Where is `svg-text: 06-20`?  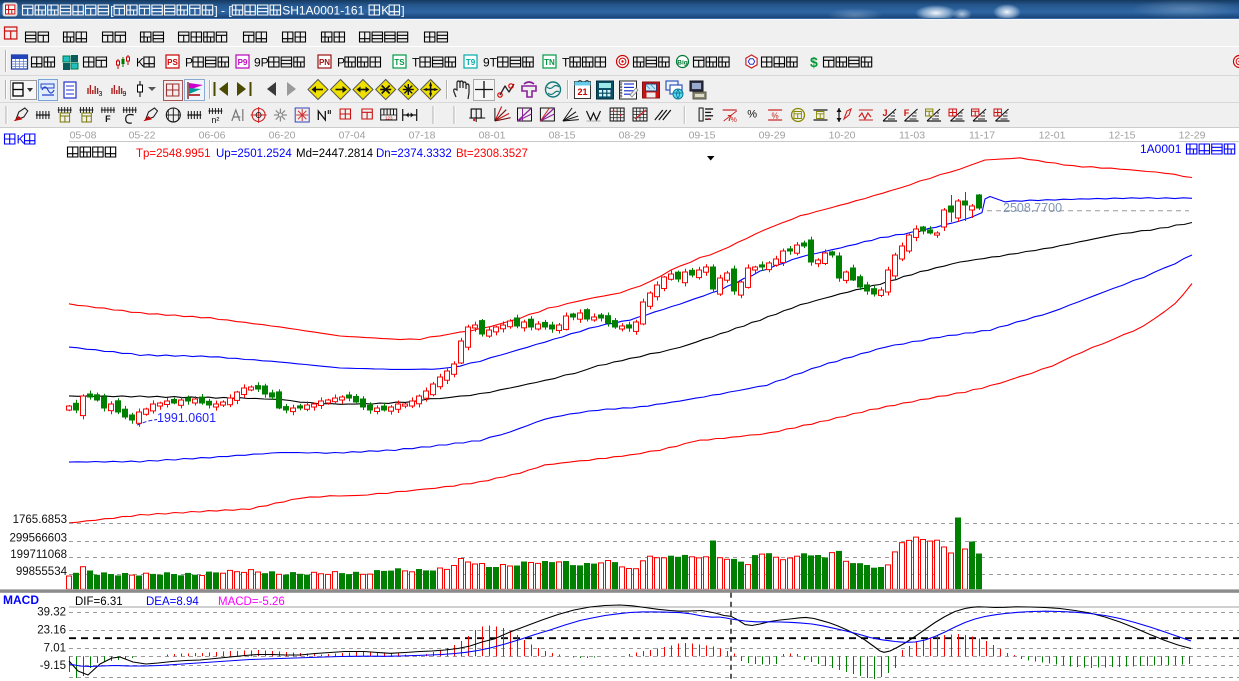
svg-text: 06-20 is located at coordinates (282, 136).